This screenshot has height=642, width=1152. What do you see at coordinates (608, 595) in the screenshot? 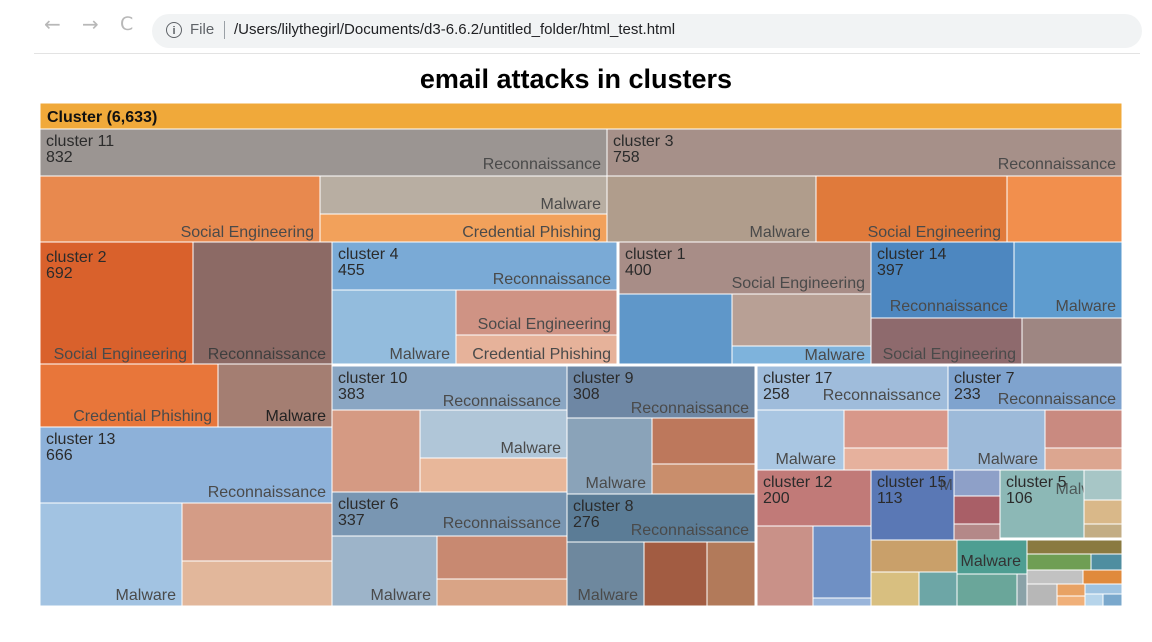
I see `cluster-8-category-label: Malware` at bounding box center [608, 595].